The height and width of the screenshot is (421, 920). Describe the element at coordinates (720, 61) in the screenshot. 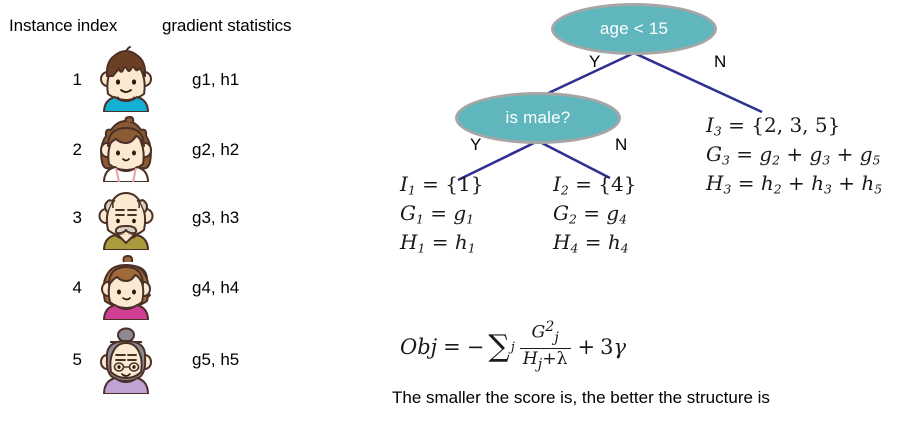

I see `edge-label-root-no: N` at that location.